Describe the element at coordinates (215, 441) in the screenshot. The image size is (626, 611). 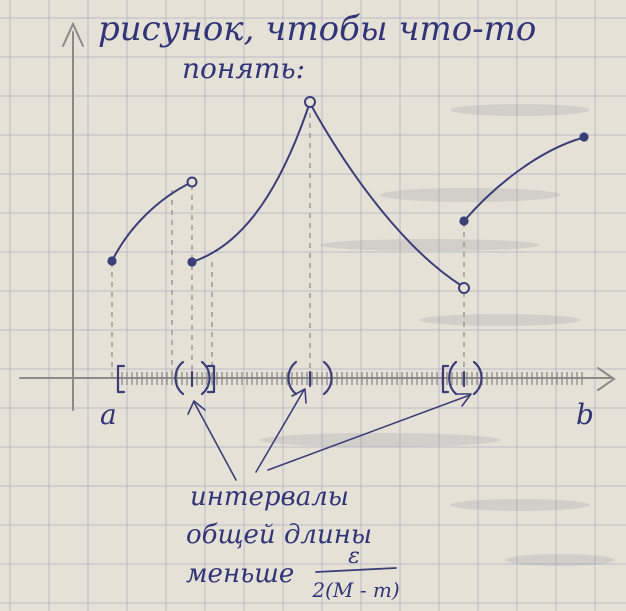
I see `arrow-to-jump1` at that location.